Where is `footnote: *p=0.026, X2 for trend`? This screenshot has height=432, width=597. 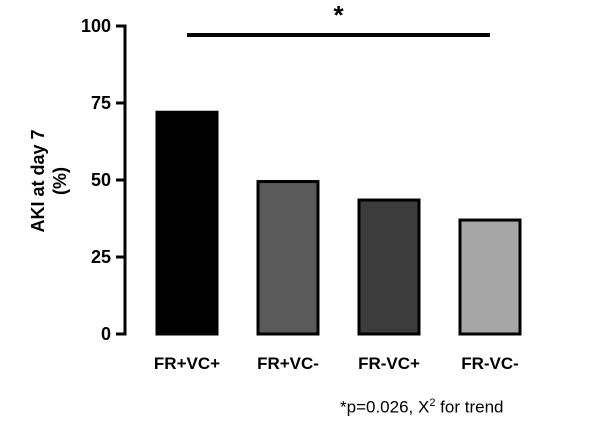
footnote: *p=0.026, X2 for trend is located at coordinates (422, 407).